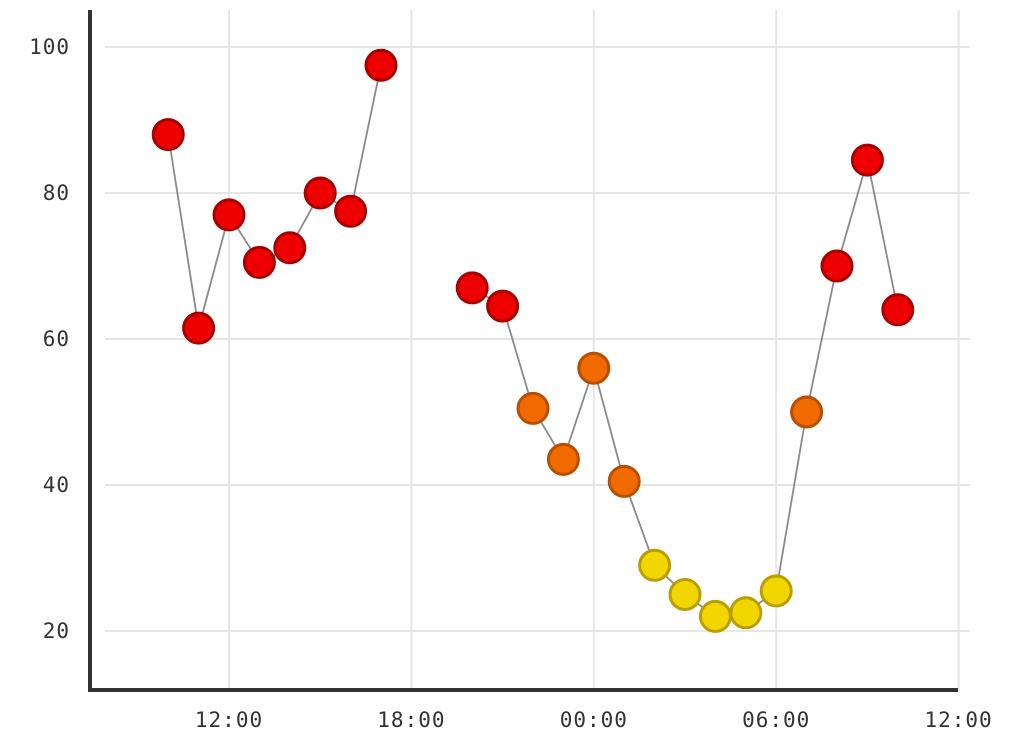 The height and width of the screenshot is (746, 1010). Describe the element at coordinates (56, 339) in the screenshot. I see `y-tick-label: 60` at that location.